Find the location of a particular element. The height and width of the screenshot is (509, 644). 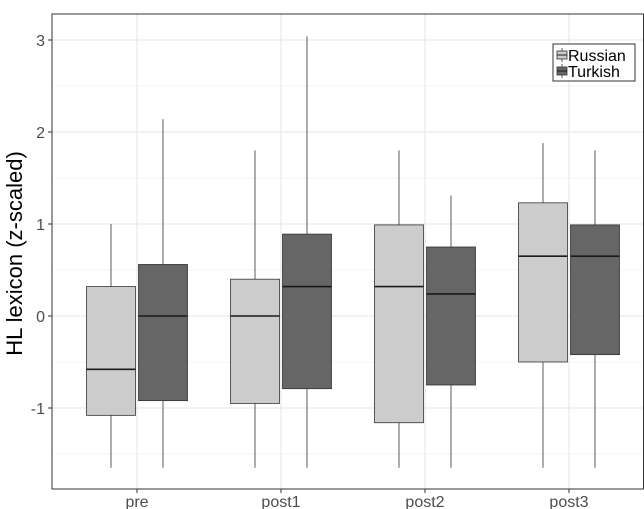

box-russian-pre is located at coordinates (111, 346).